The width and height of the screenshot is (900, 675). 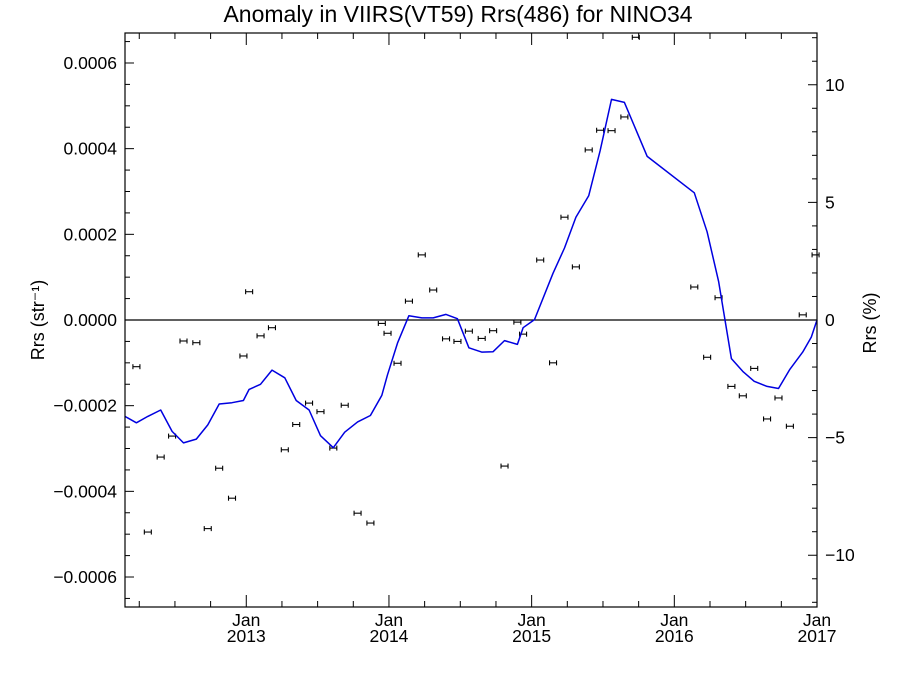 What do you see at coordinates (90, 320) in the screenshot?
I see `left-tick-label: 0.0000` at bounding box center [90, 320].